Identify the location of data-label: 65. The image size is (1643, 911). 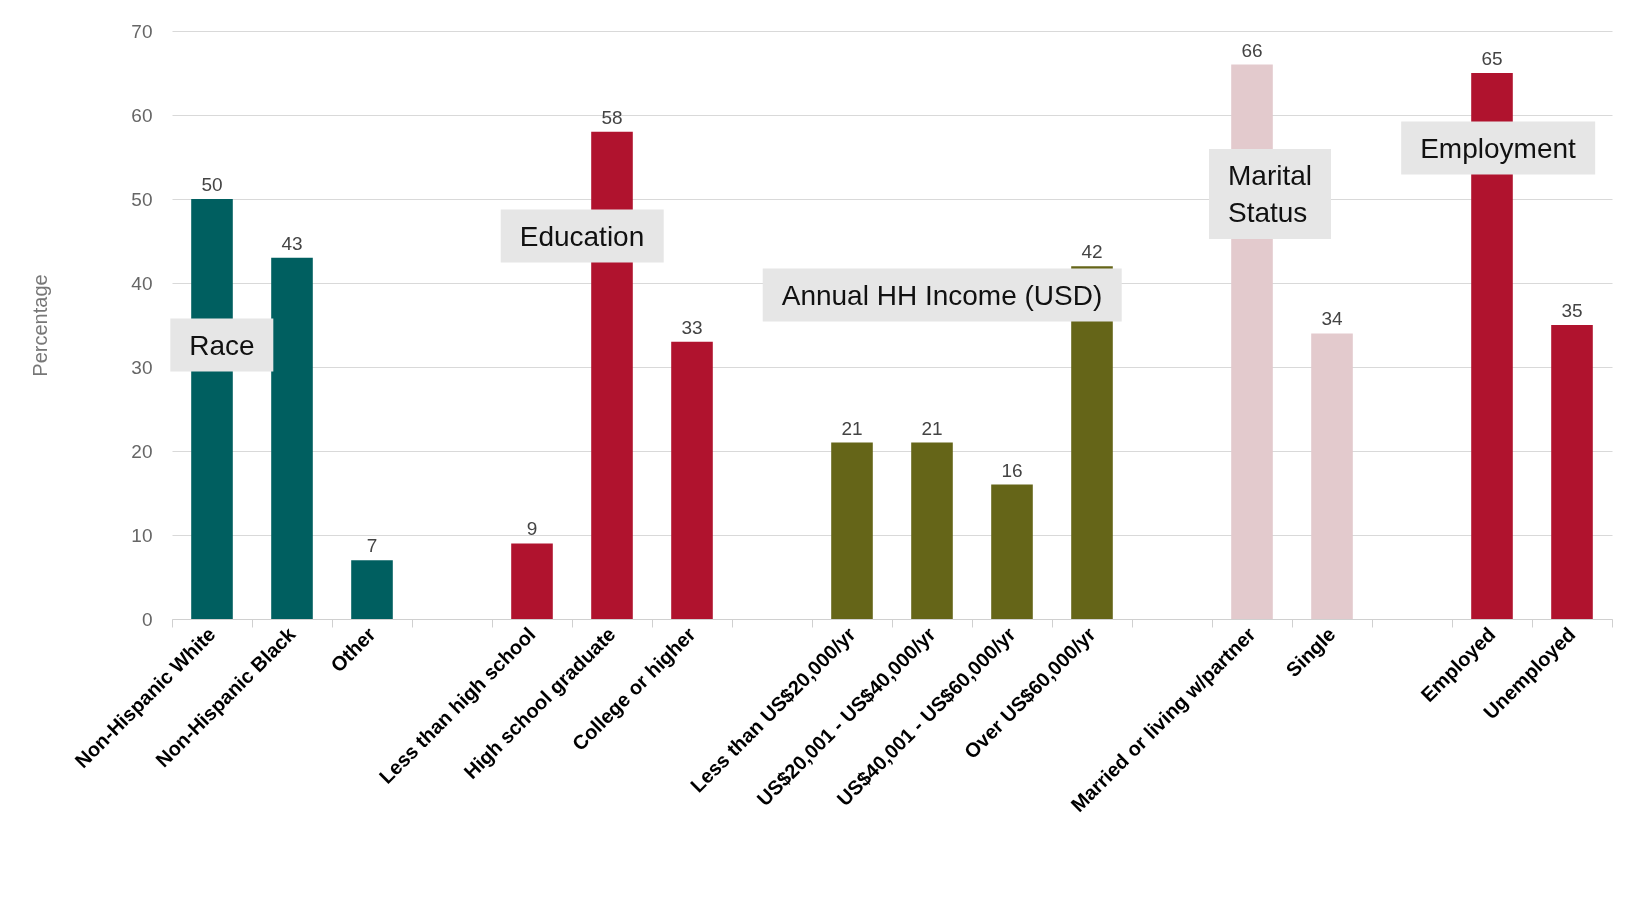
(1492, 58).